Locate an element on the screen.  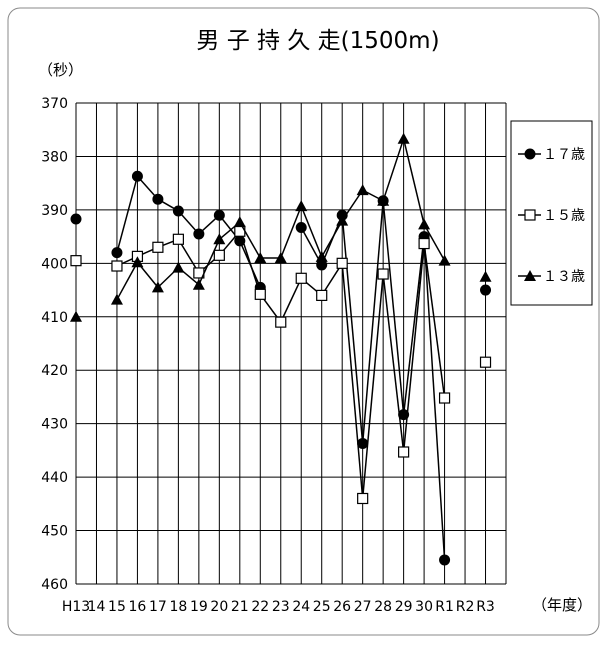
legend-label-13: １３歳 is located at coordinates (564, 277).